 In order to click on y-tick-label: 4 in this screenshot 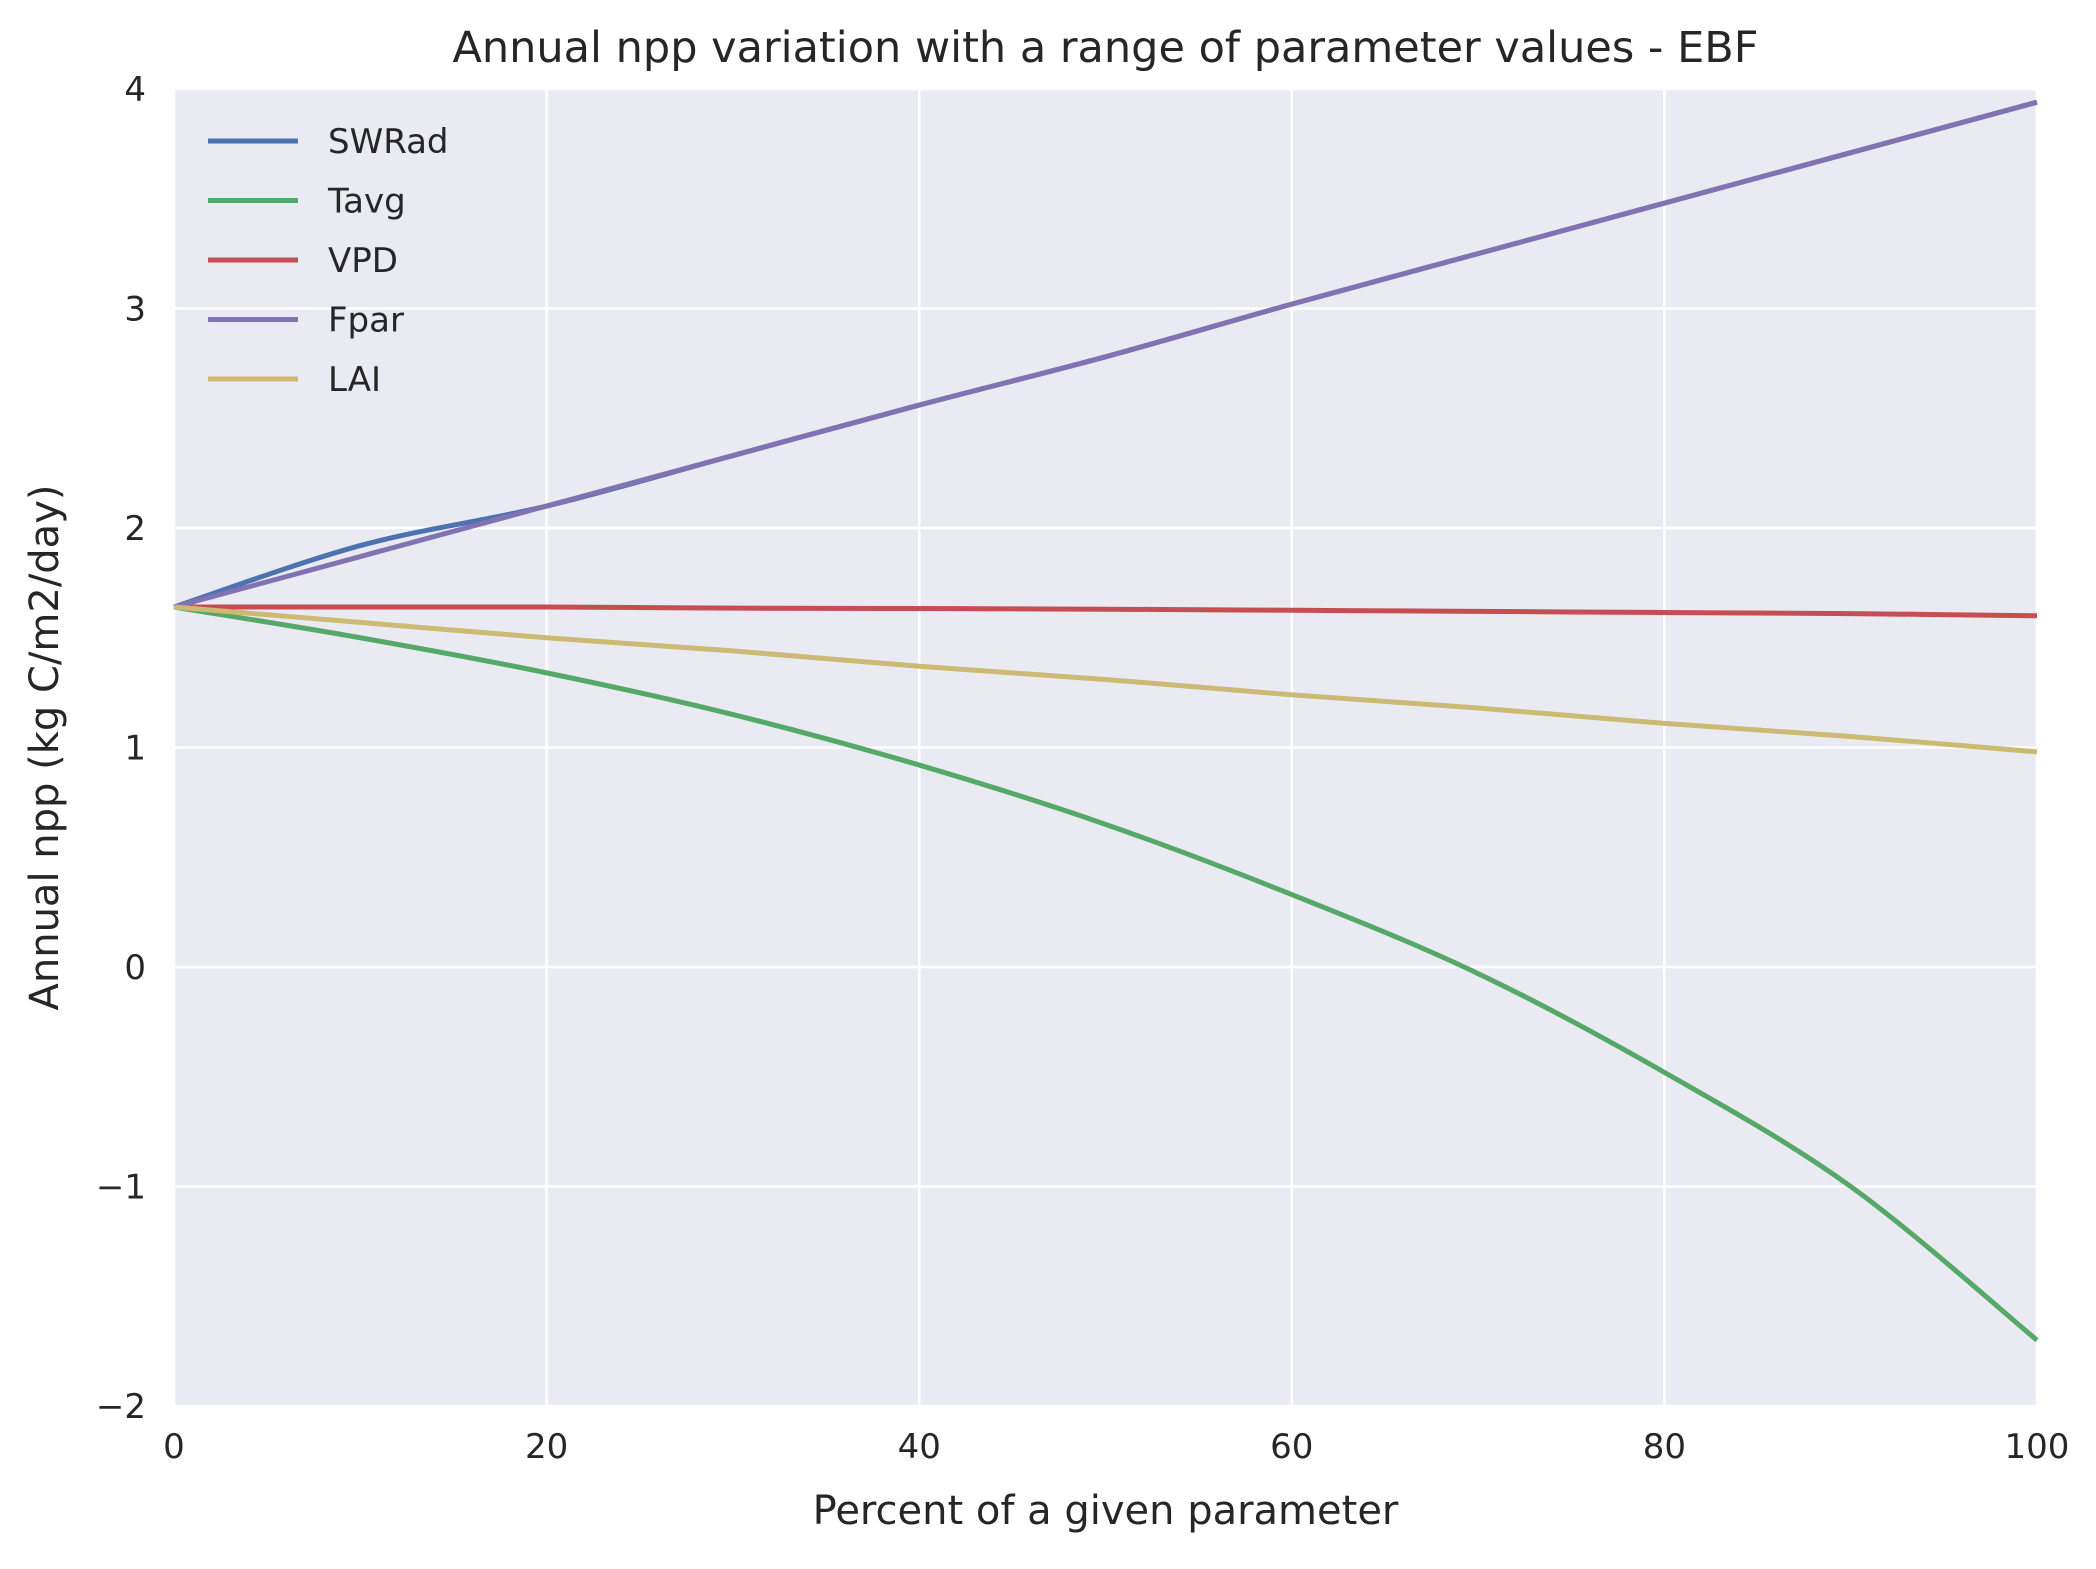, I will do `click(135, 90)`.